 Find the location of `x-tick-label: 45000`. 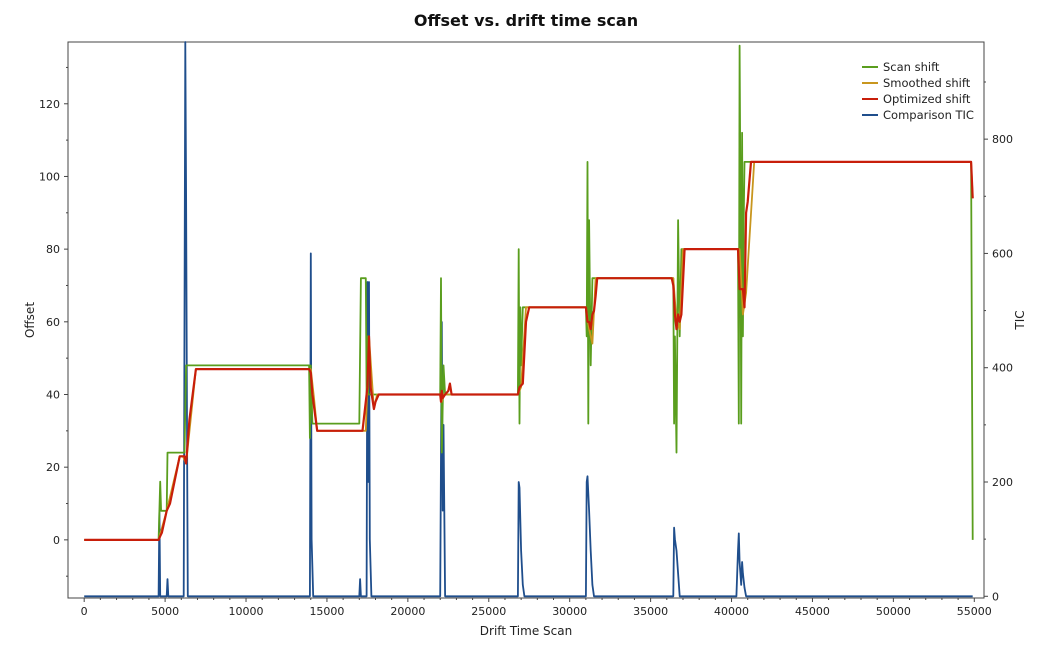

x-tick-label: 45000 is located at coordinates (812, 611).